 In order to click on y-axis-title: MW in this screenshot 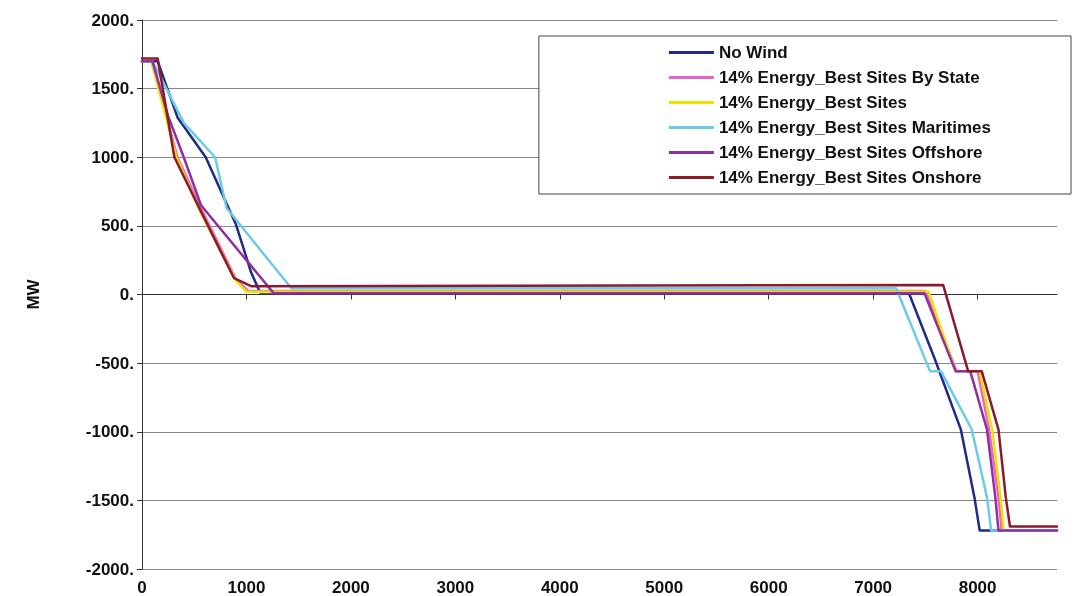, I will do `click(33, 294)`.